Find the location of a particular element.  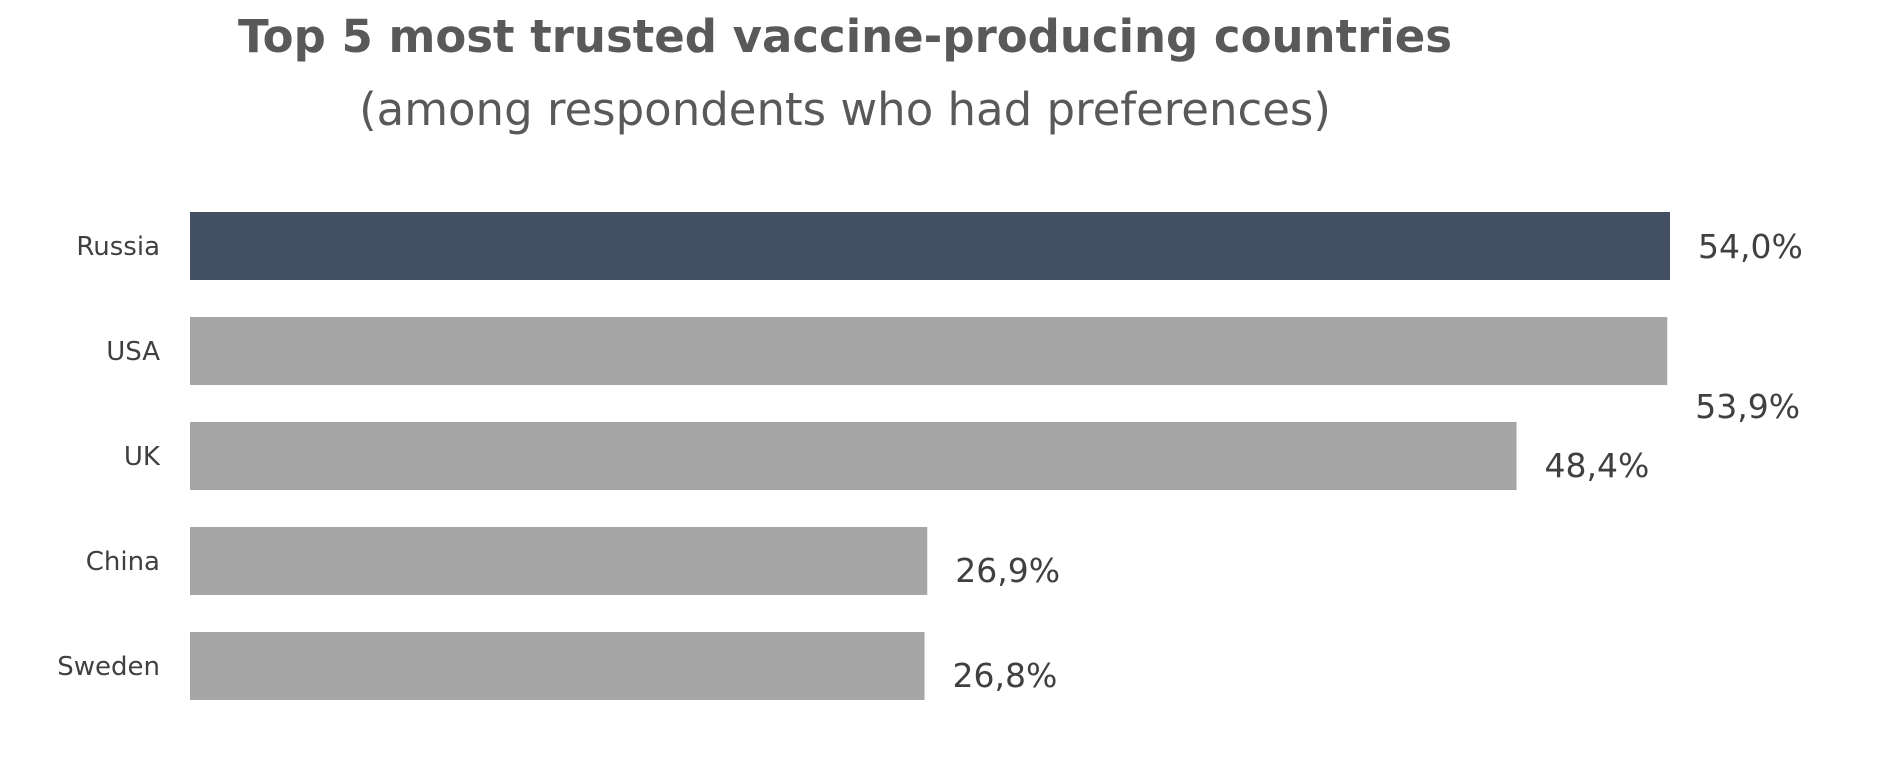

bar-china is located at coordinates (559, 561).